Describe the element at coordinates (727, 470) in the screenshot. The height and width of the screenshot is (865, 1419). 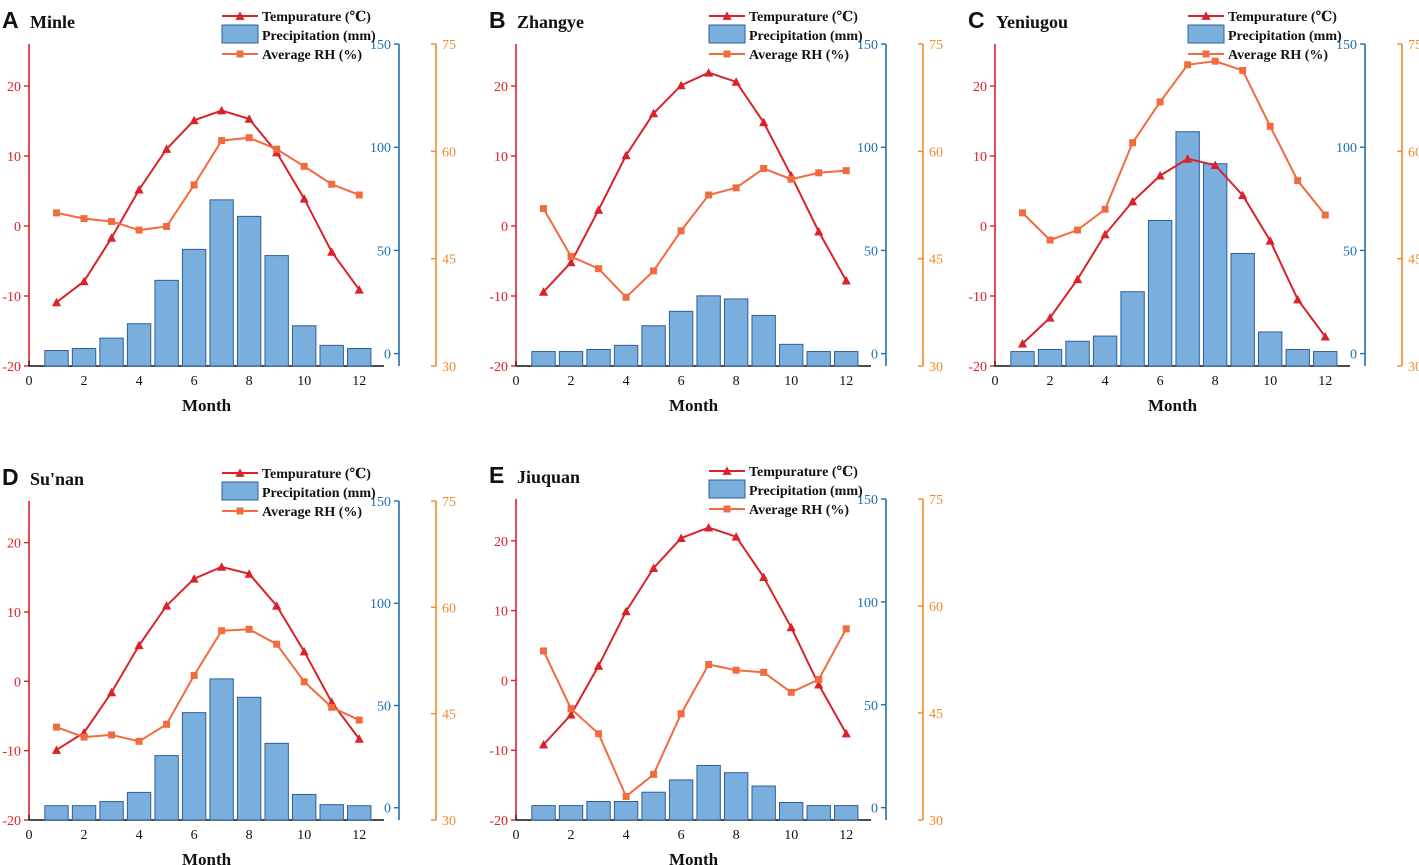
I see `legend-temperature-marker` at that location.